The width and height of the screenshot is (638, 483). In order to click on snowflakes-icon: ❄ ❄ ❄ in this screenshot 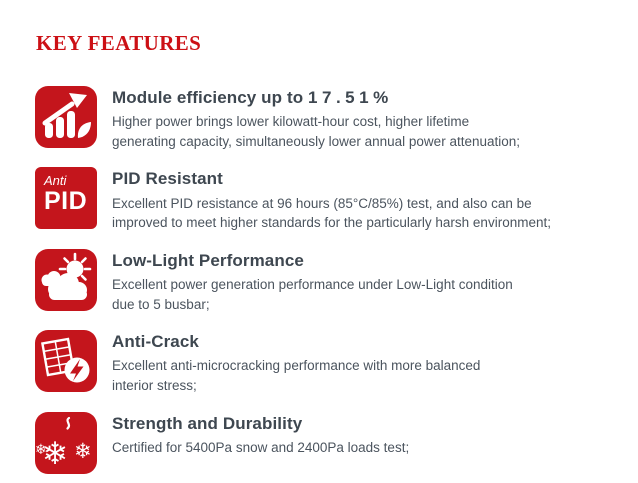, I will do `click(66, 442)`.